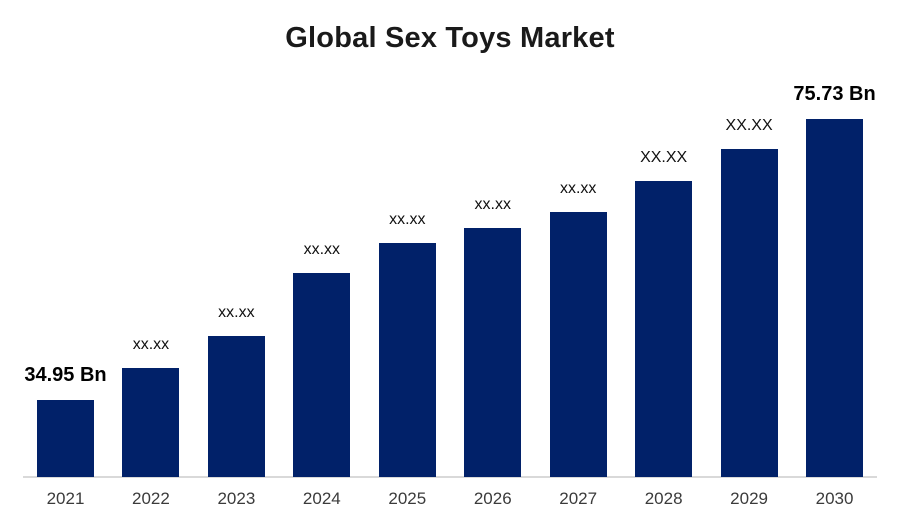  What do you see at coordinates (664, 157) in the screenshot?
I see `value-label-2028: XX.XX` at bounding box center [664, 157].